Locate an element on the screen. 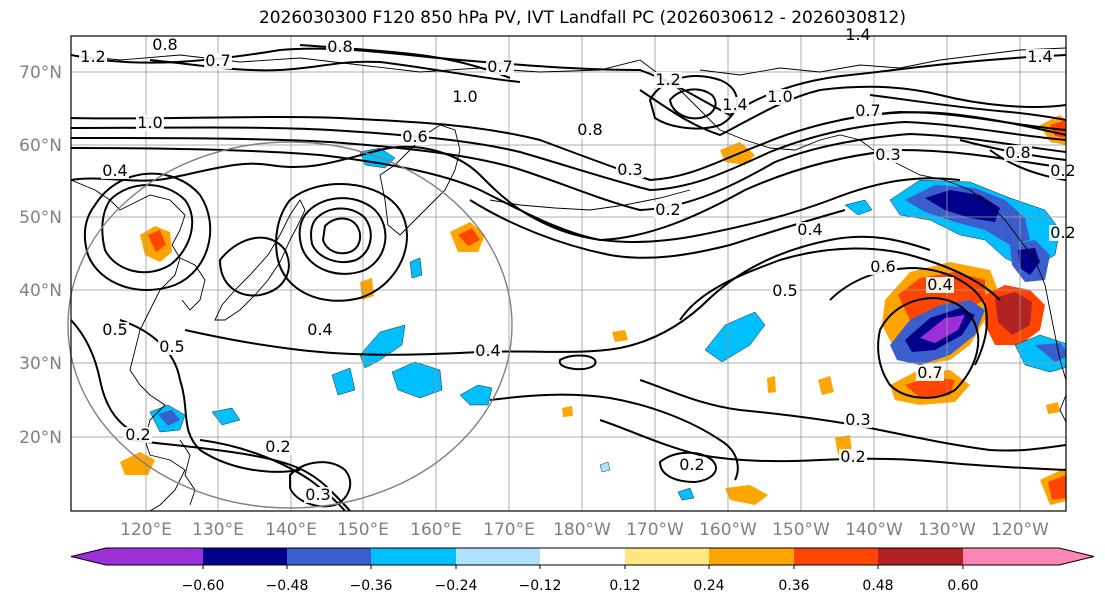  colorbar-segment-min is located at coordinates (137, 556).